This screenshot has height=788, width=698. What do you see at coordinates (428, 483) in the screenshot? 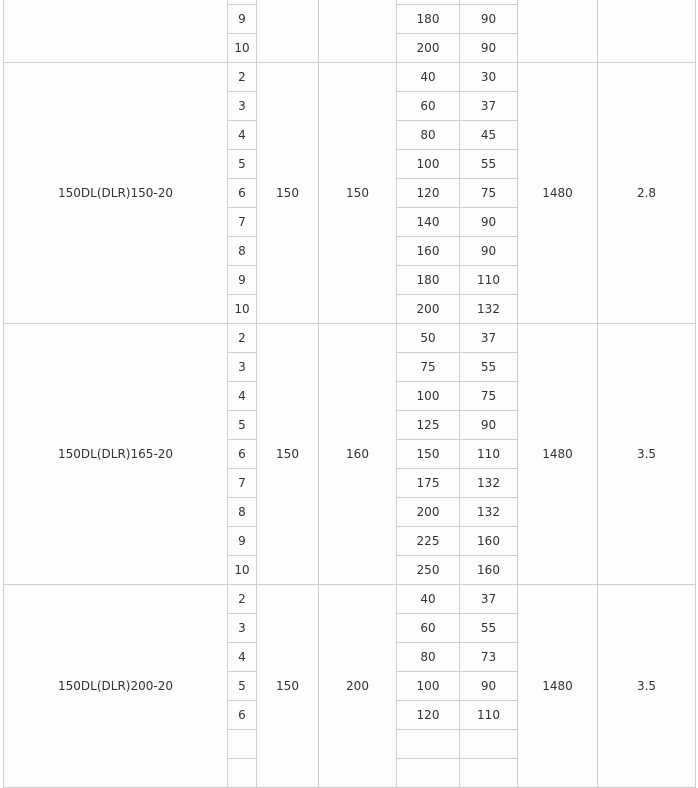
I see `flow-cell: 175` at bounding box center [428, 483].